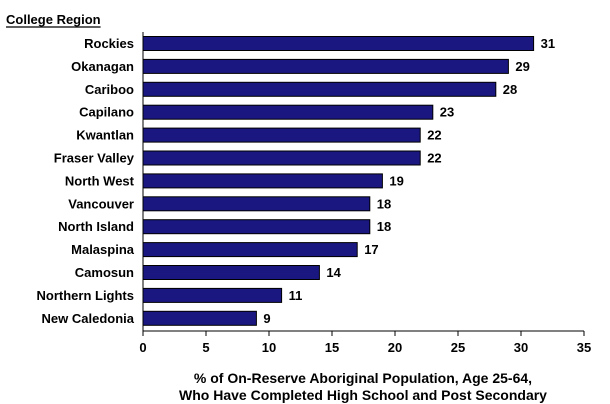  What do you see at coordinates (94, 158) in the screenshot?
I see `category-label: Fraser Valley` at bounding box center [94, 158].